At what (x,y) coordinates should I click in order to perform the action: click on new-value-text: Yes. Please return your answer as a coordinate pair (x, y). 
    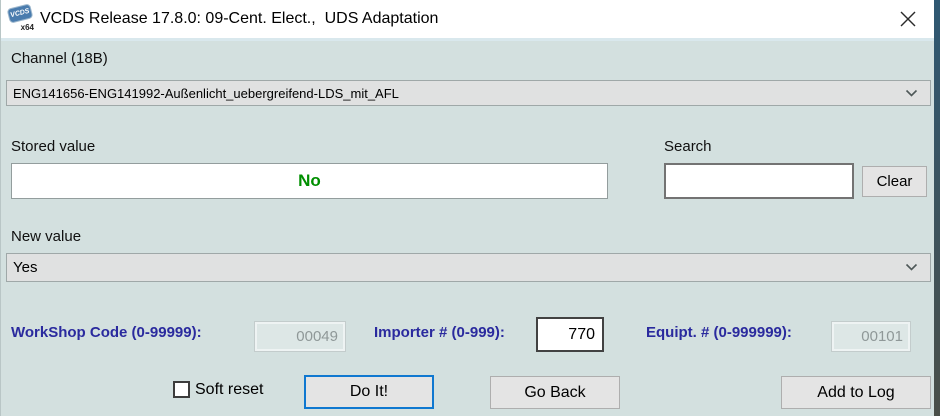
    Looking at the image, I should click on (25, 267).